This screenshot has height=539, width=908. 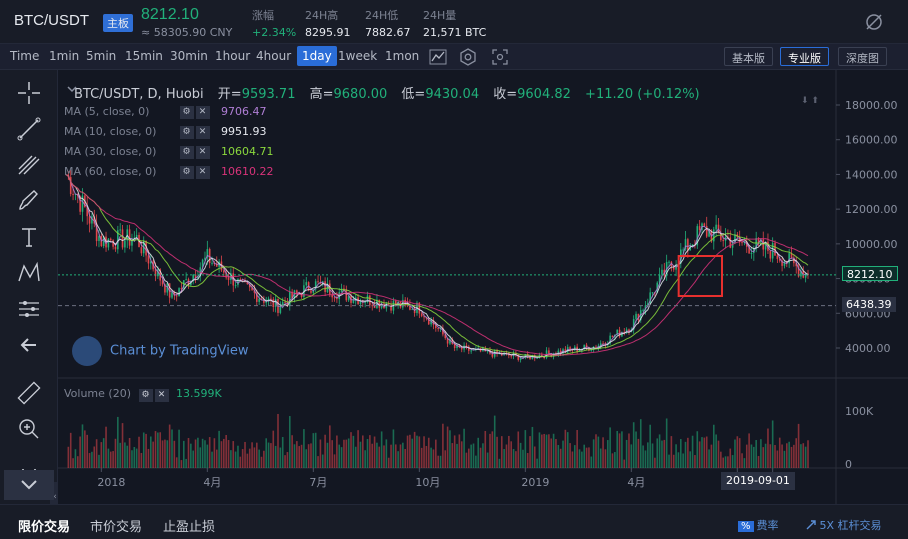 What do you see at coordinates (413, 94) in the screenshot?
I see `legend-low-label: 低=` at bounding box center [413, 94].